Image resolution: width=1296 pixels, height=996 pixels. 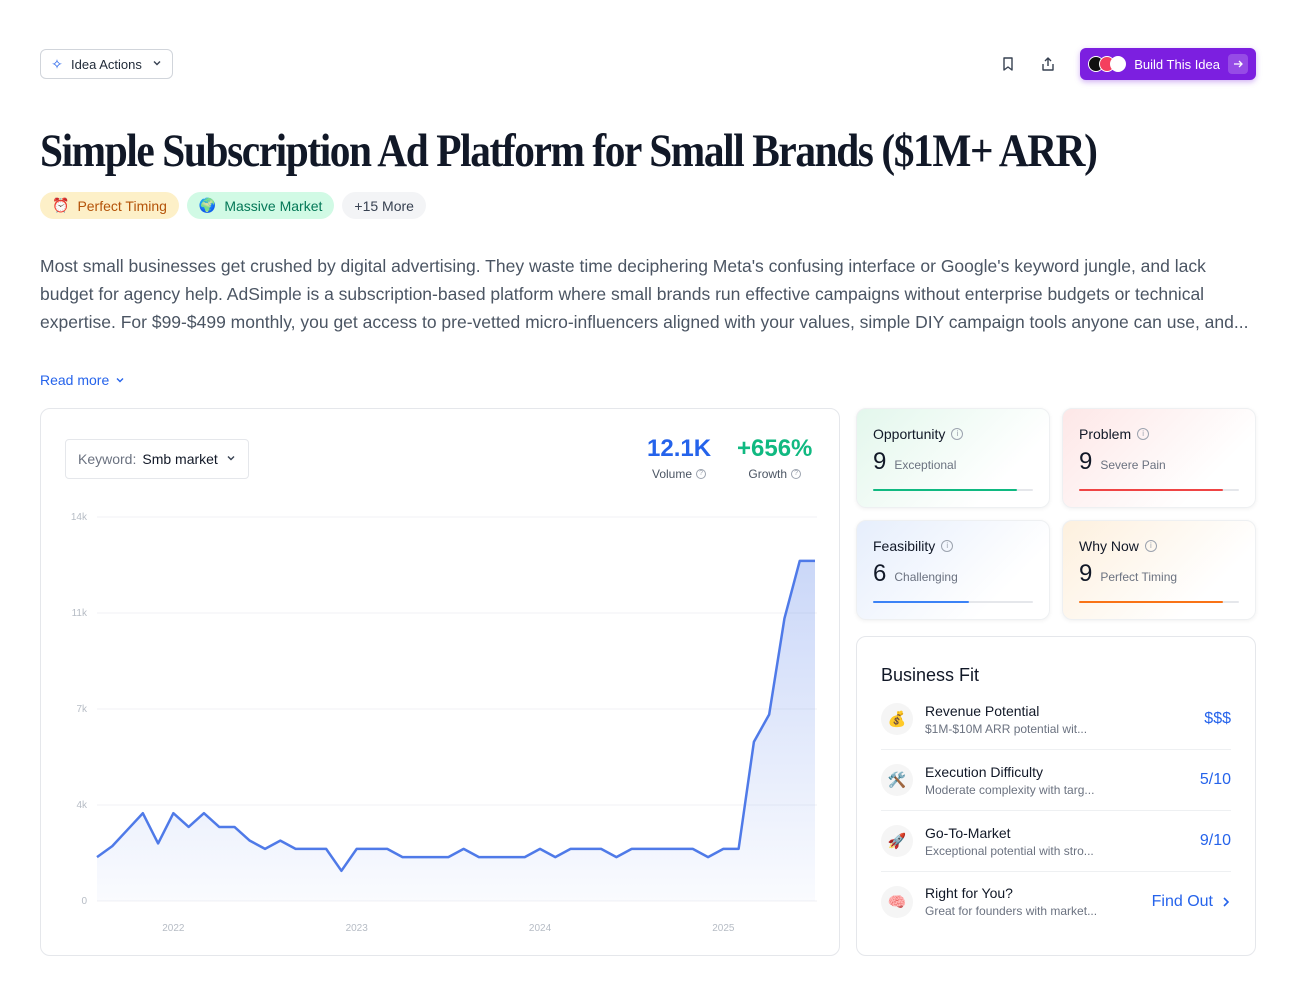 I want to click on read-more-link: Read more, so click(x=82, y=380).